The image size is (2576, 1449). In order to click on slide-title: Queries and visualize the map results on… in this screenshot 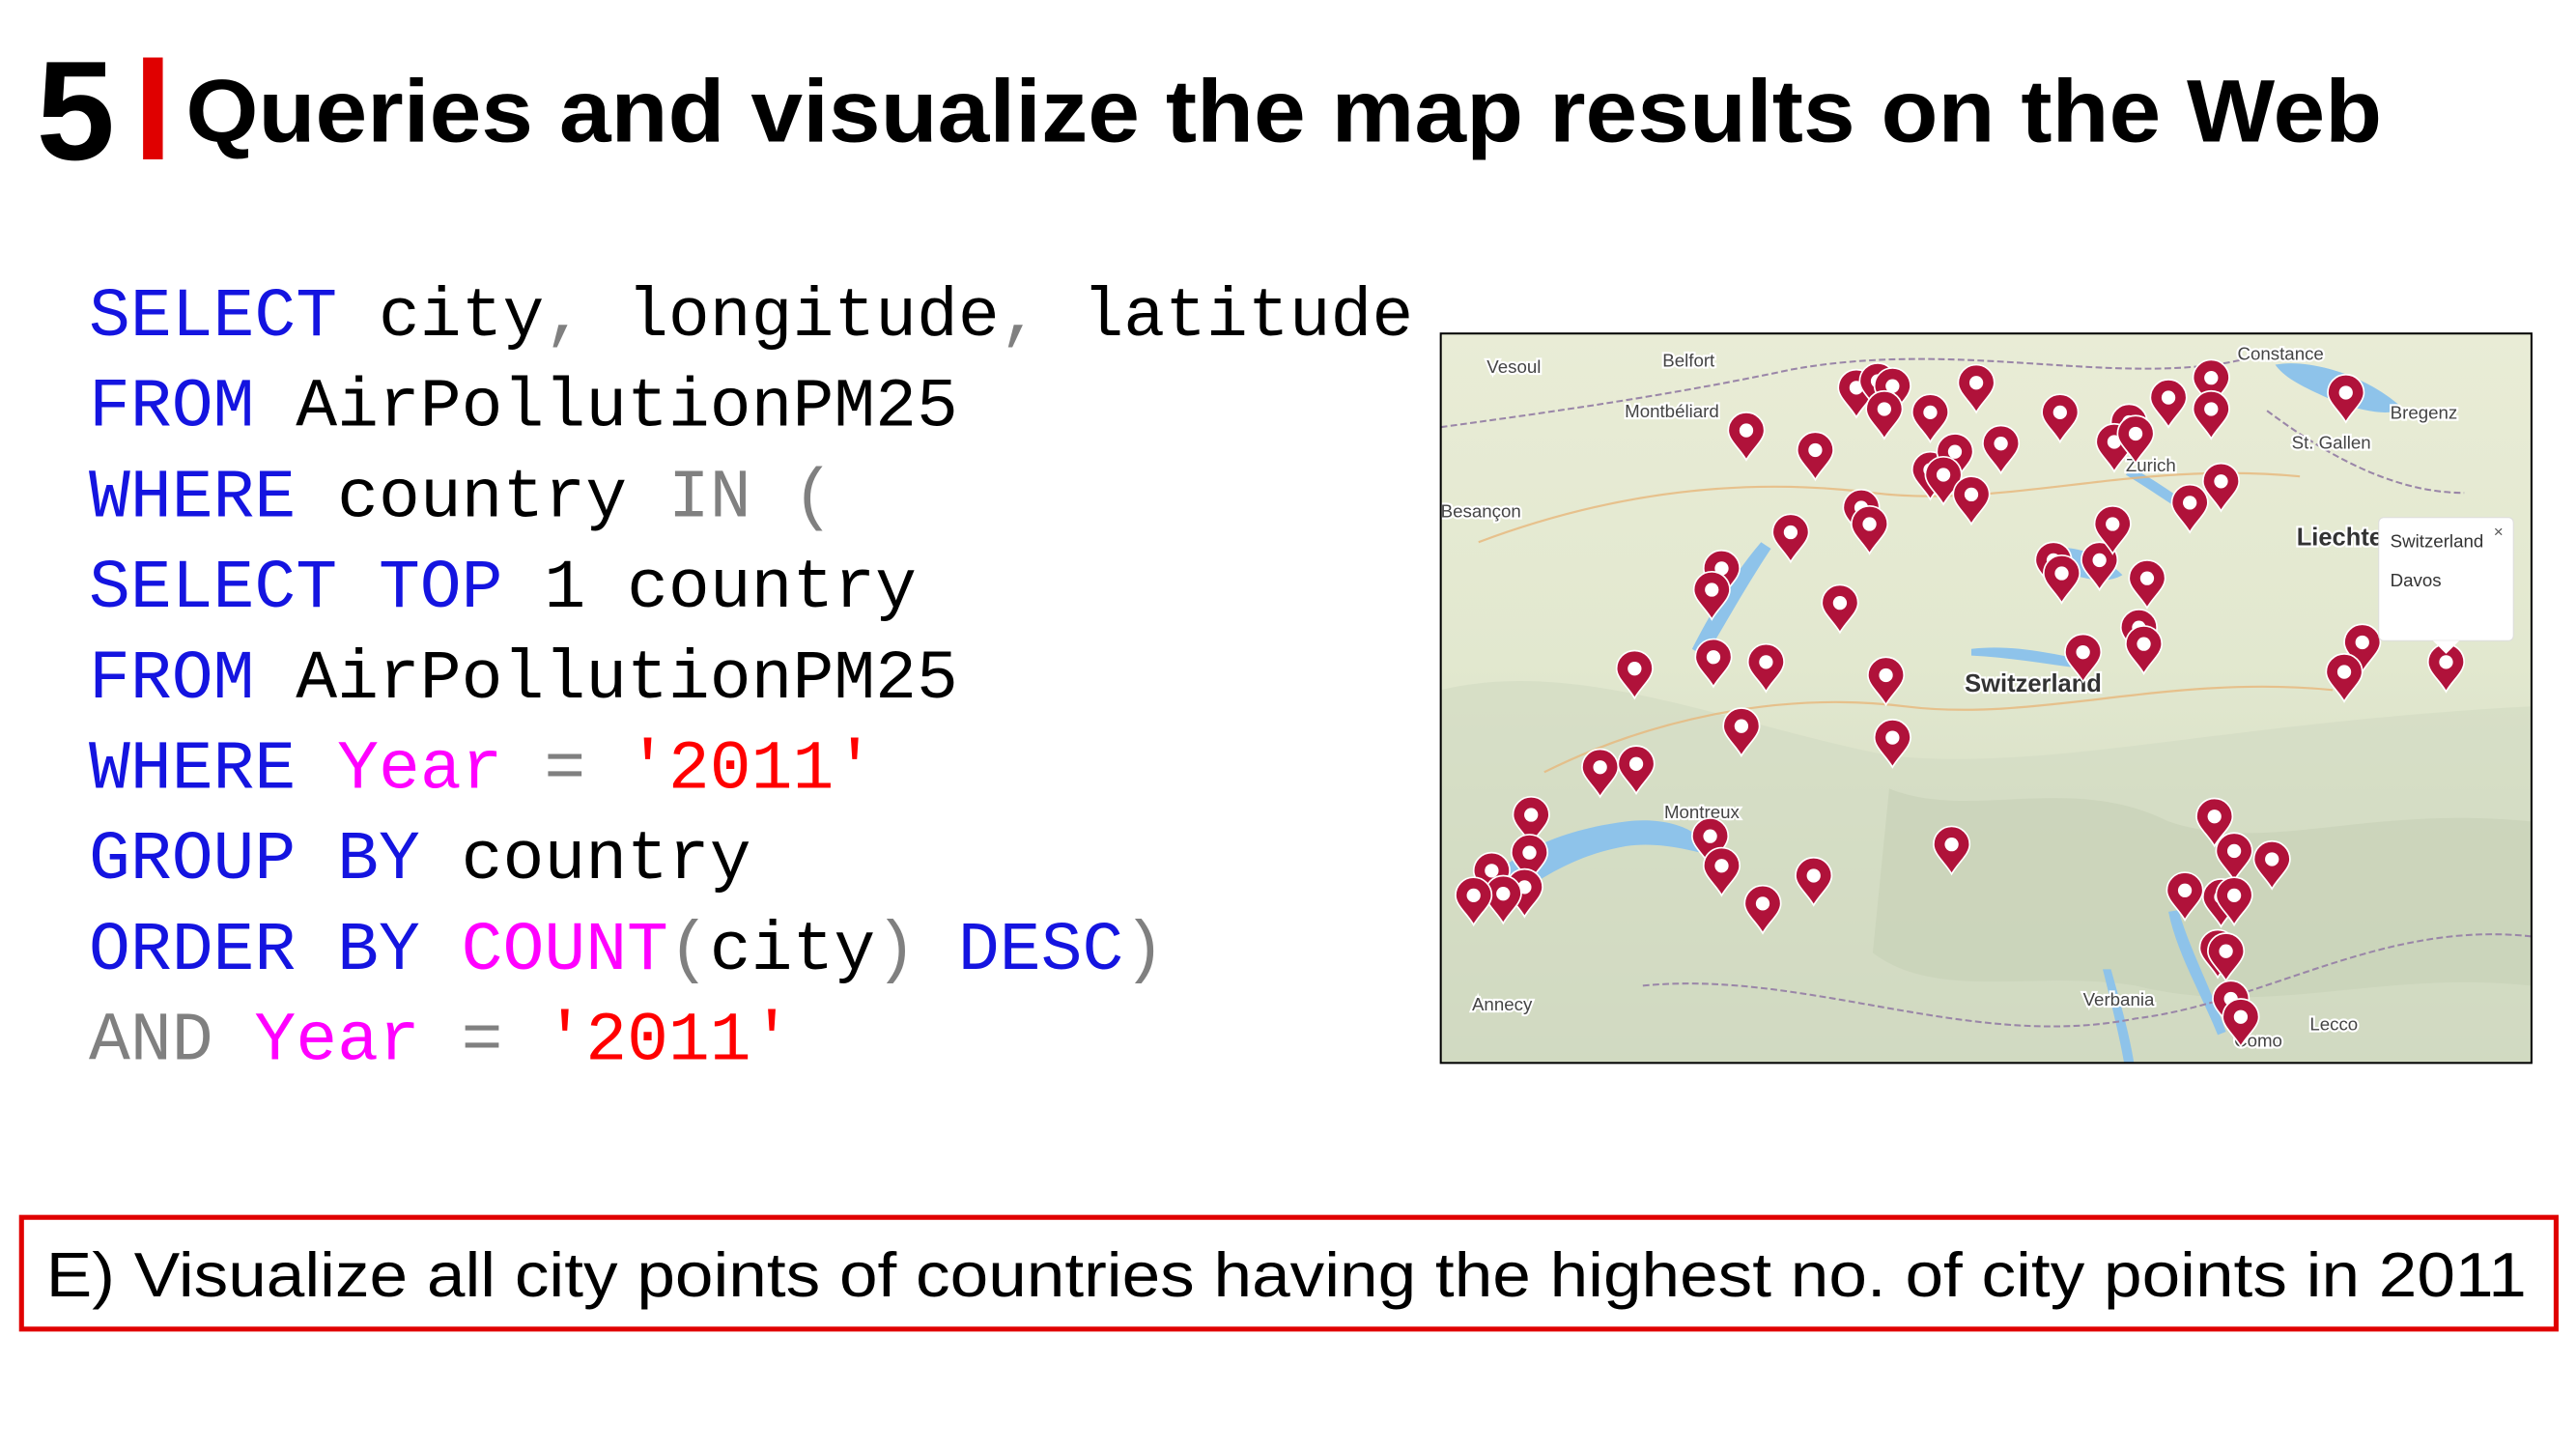, I will do `click(1283, 111)`.